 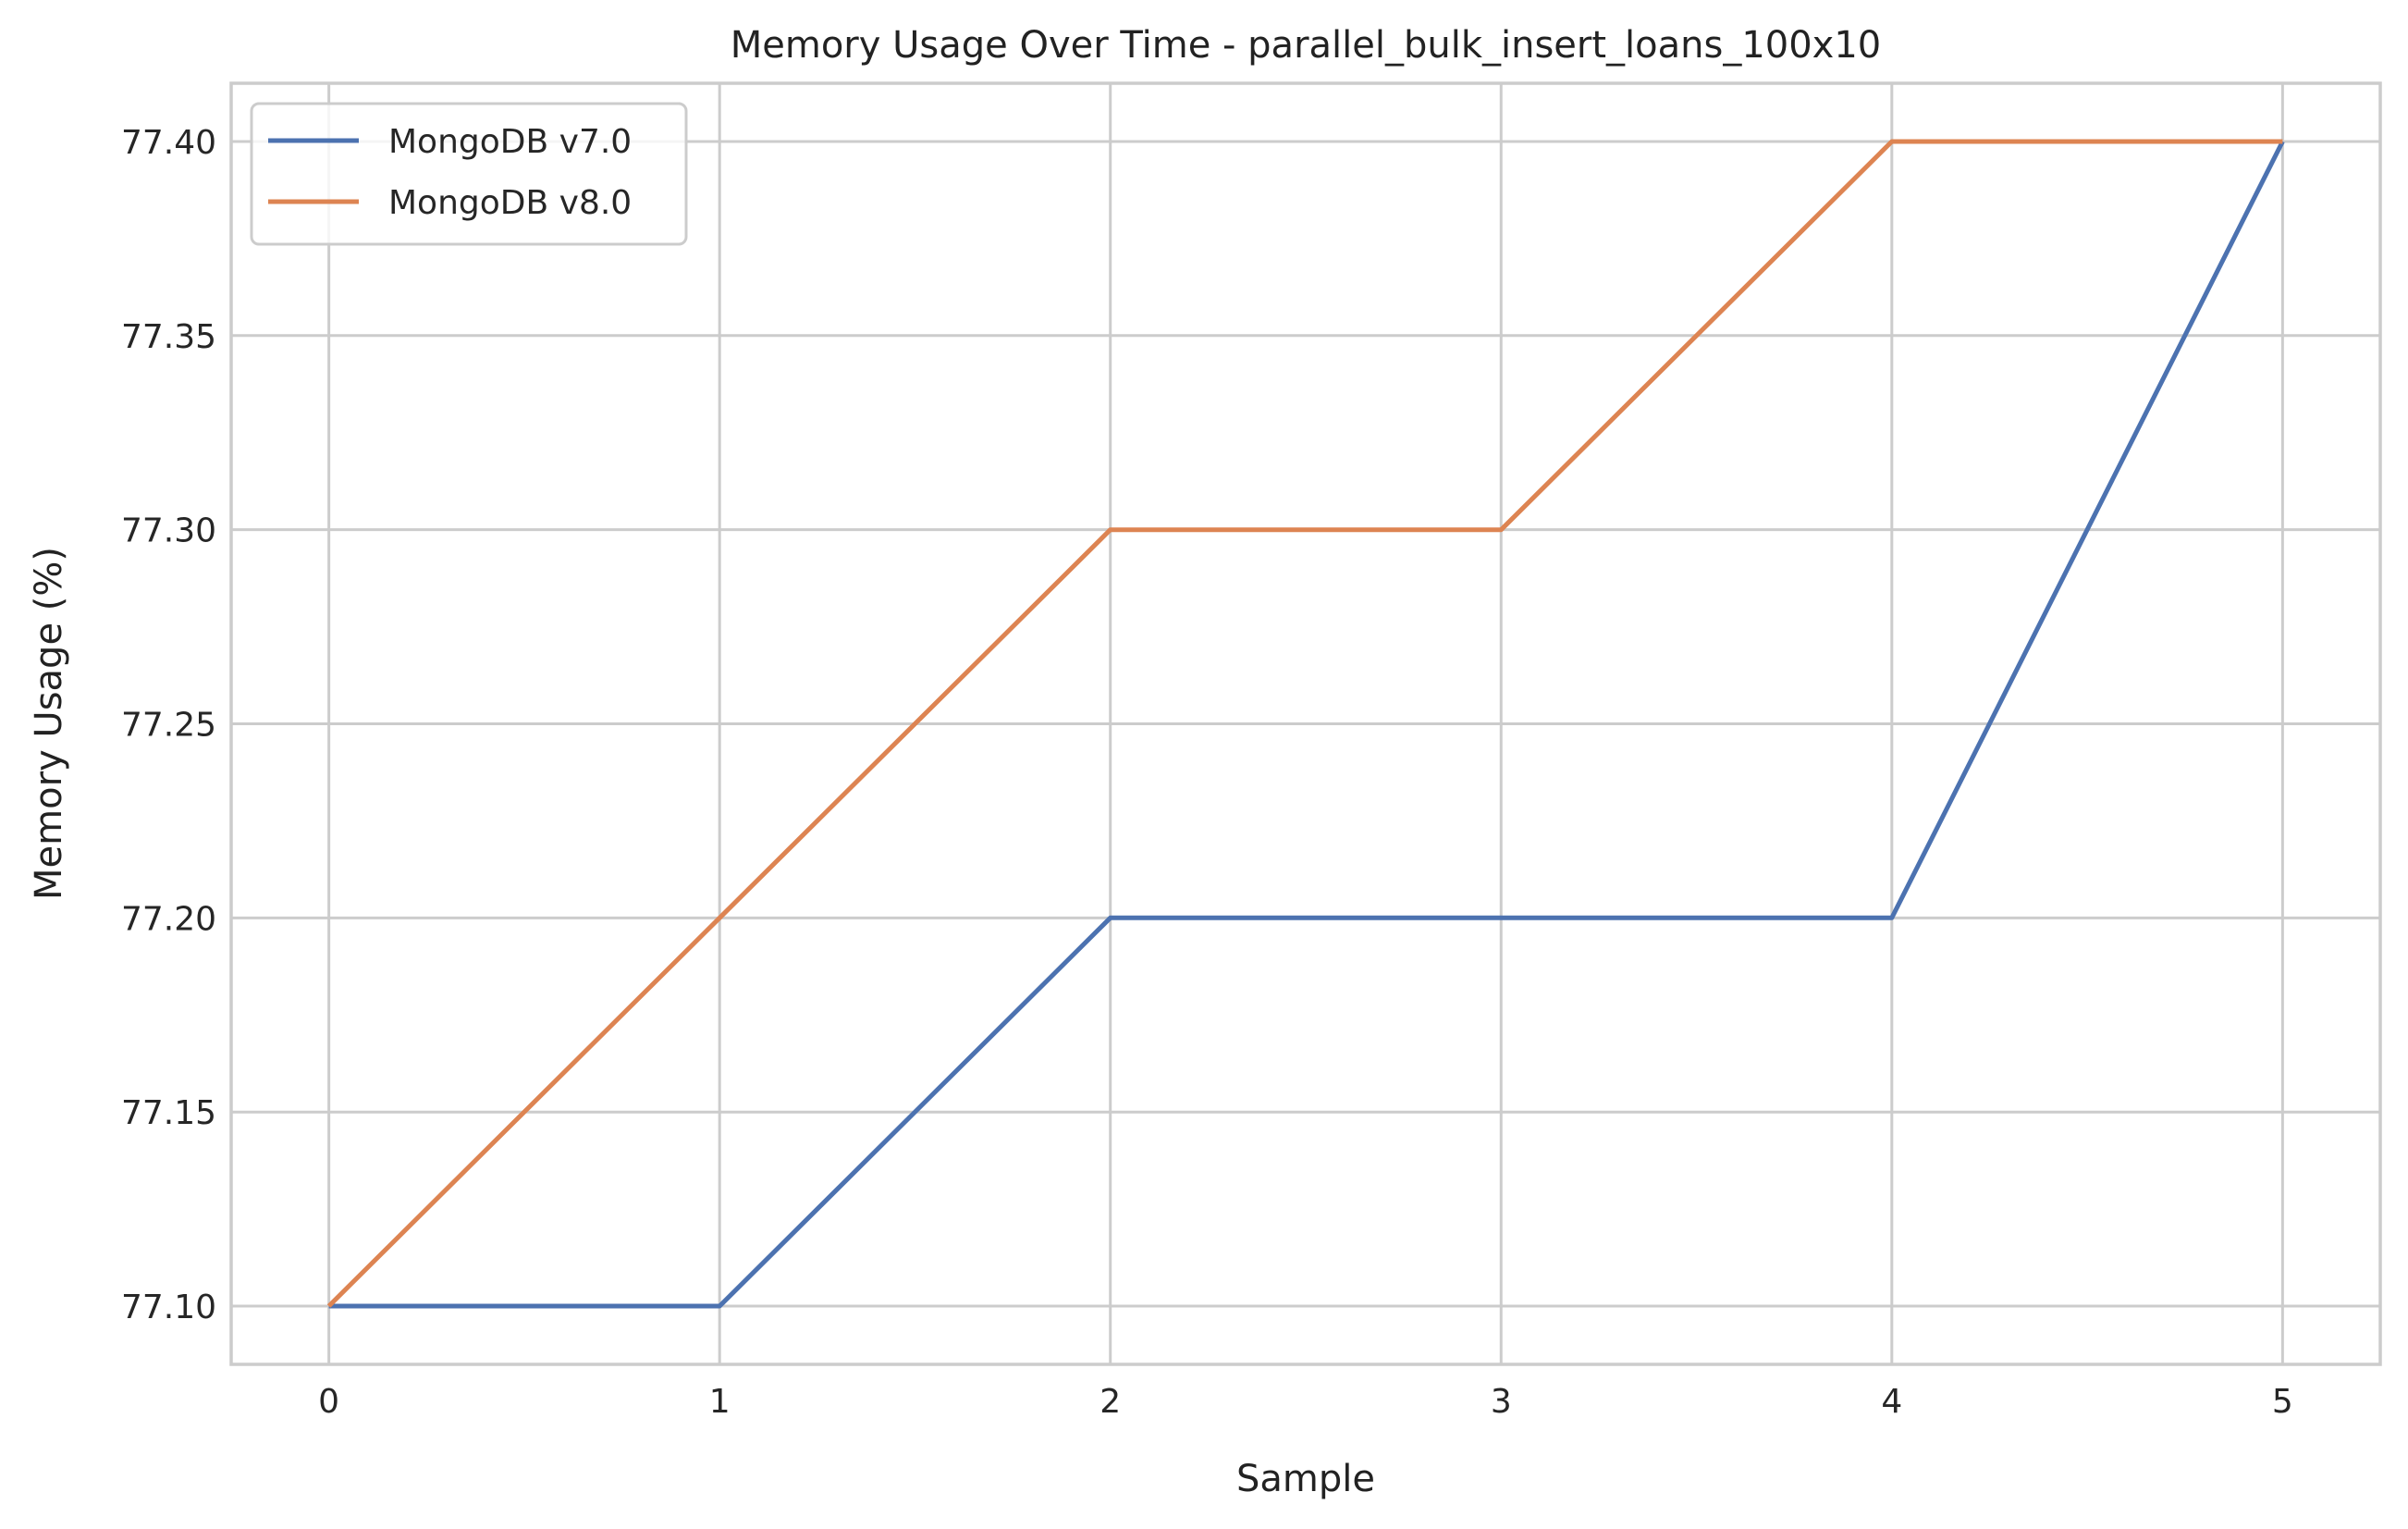 I want to click on y-tick-label: 77.15, so click(x=168, y=1113).